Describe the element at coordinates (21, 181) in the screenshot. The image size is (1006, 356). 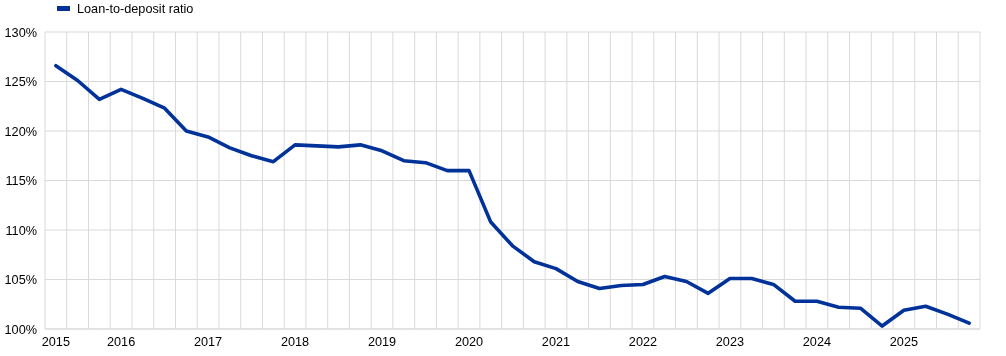
I see `y-tick-label: 115%` at that location.